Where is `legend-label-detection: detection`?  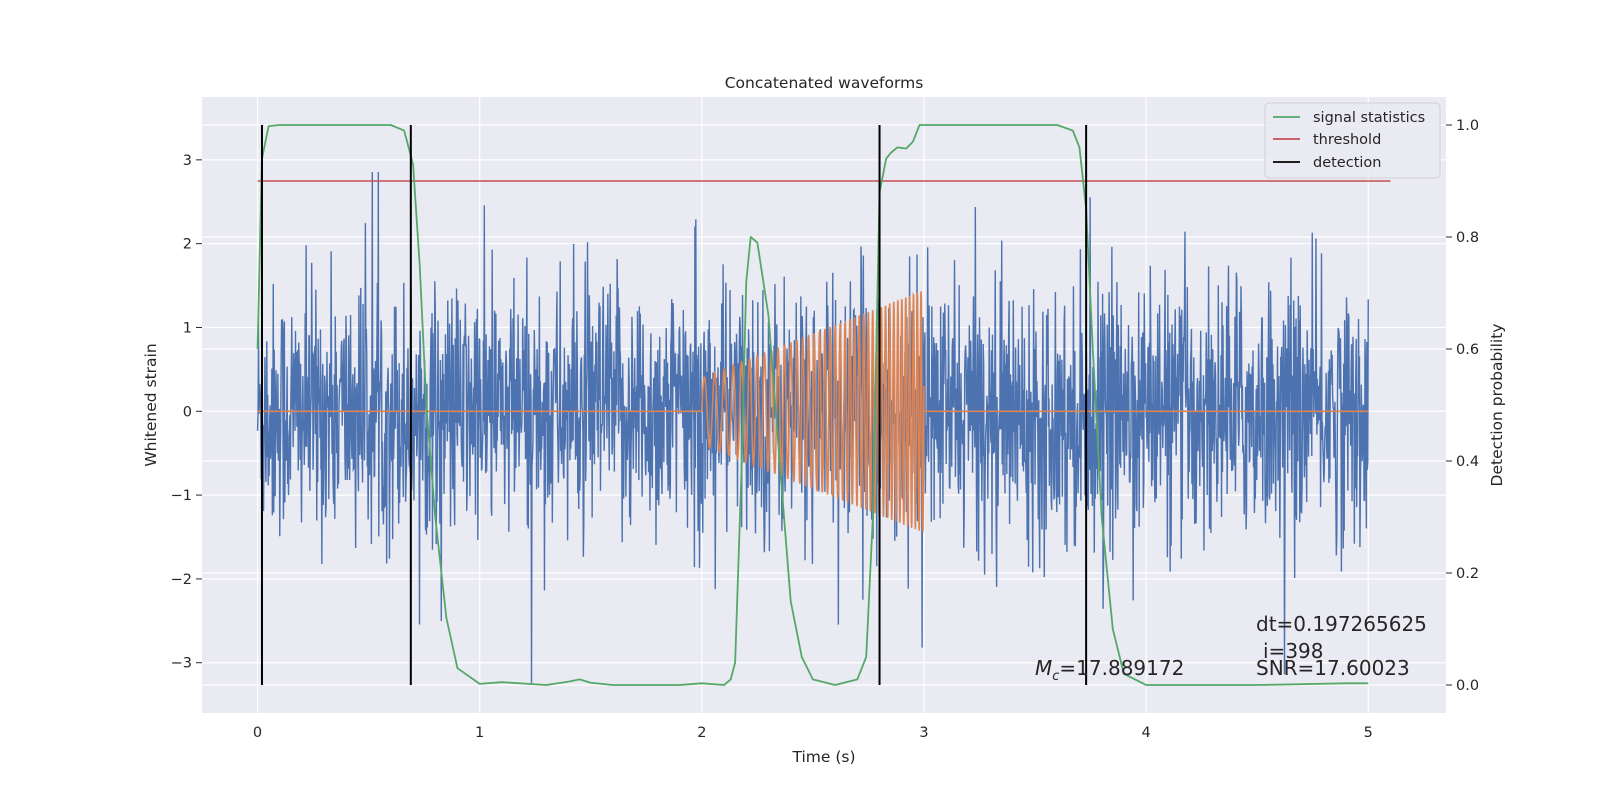 legend-label-detection: detection is located at coordinates (1347, 163).